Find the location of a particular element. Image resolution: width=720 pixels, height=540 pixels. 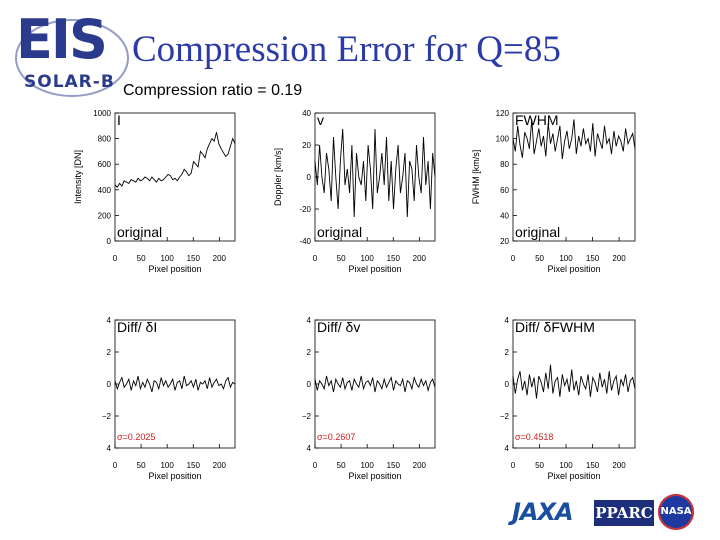

fwhm-diff-ytick-label: 0 is located at coordinates (507, 384).